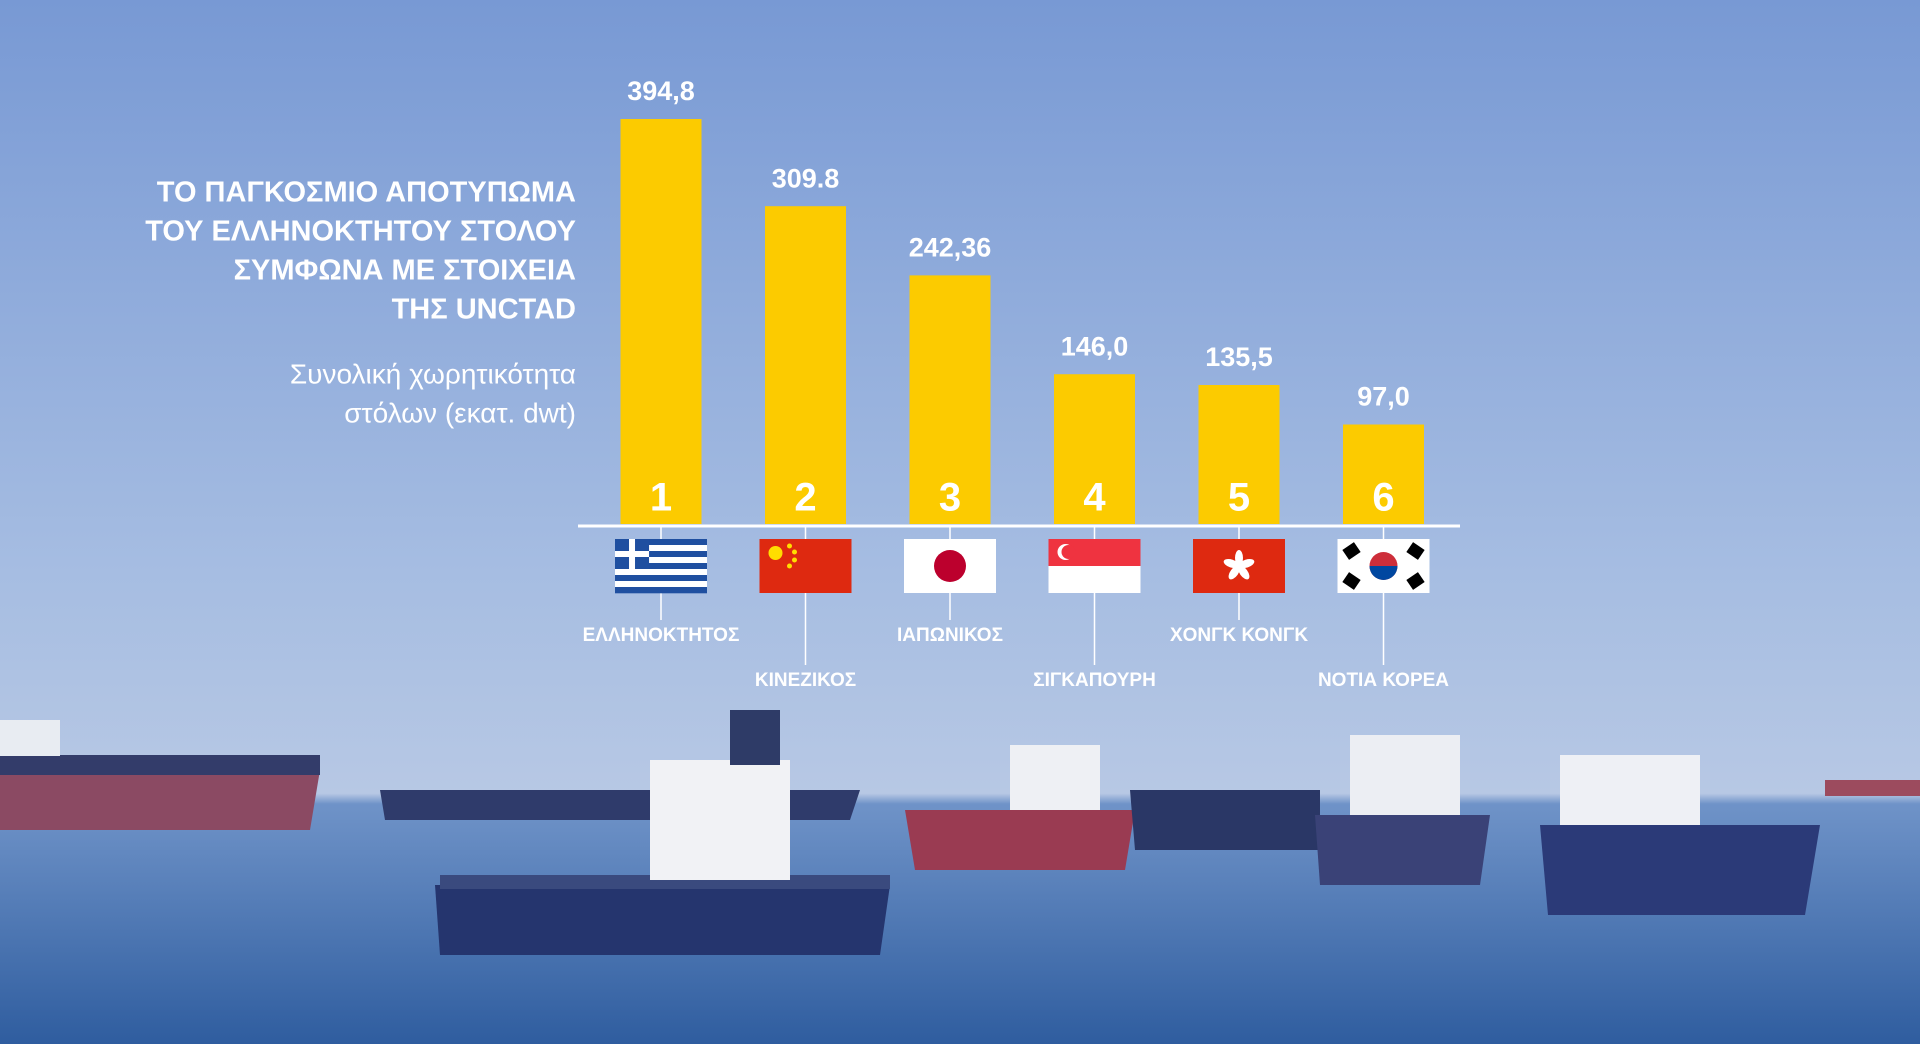 This screenshot has height=1049, width=1920. Describe the element at coordinates (433, 373) in the screenshot. I see `subtitle-line: Συνολική χωρητικότητα` at that location.